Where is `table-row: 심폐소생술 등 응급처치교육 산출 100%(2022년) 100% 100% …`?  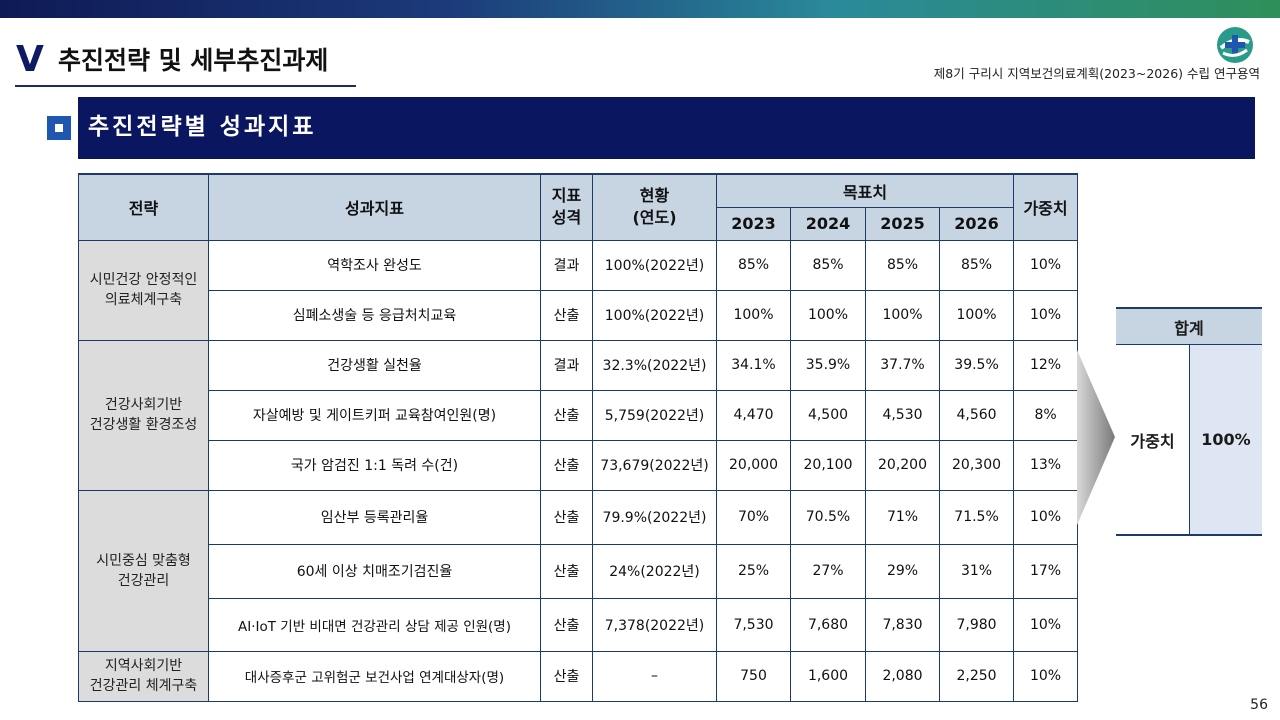
table-row: 심폐소생술 등 응급처치교육 산출 100%(2022년) 100% 100% … is located at coordinates (579, 315).